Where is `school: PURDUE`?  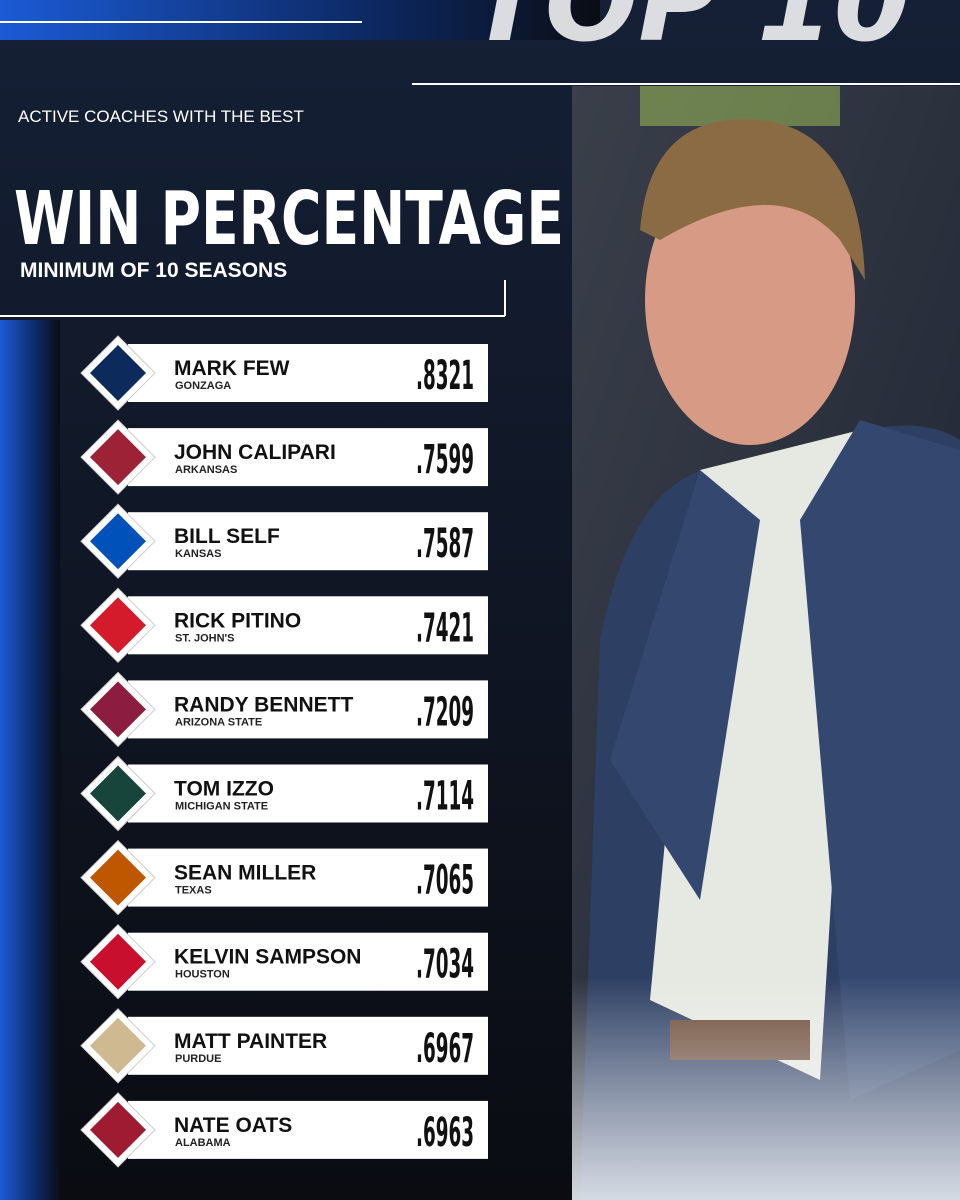 school: PURDUE is located at coordinates (198, 1059).